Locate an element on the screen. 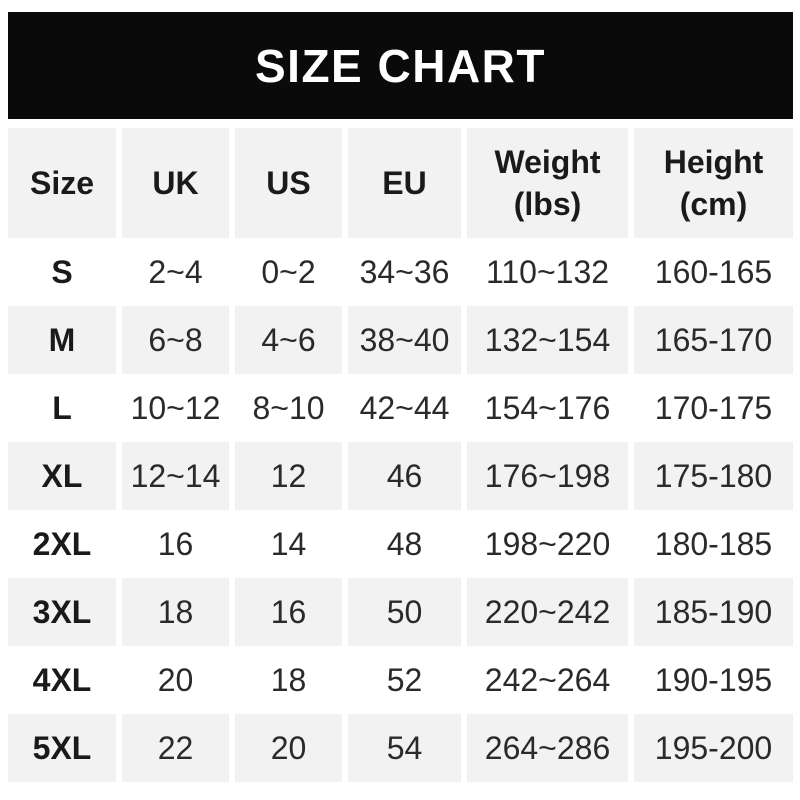 The height and width of the screenshot is (800, 800). weight-cell: 220~242 is located at coordinates (547, 612).